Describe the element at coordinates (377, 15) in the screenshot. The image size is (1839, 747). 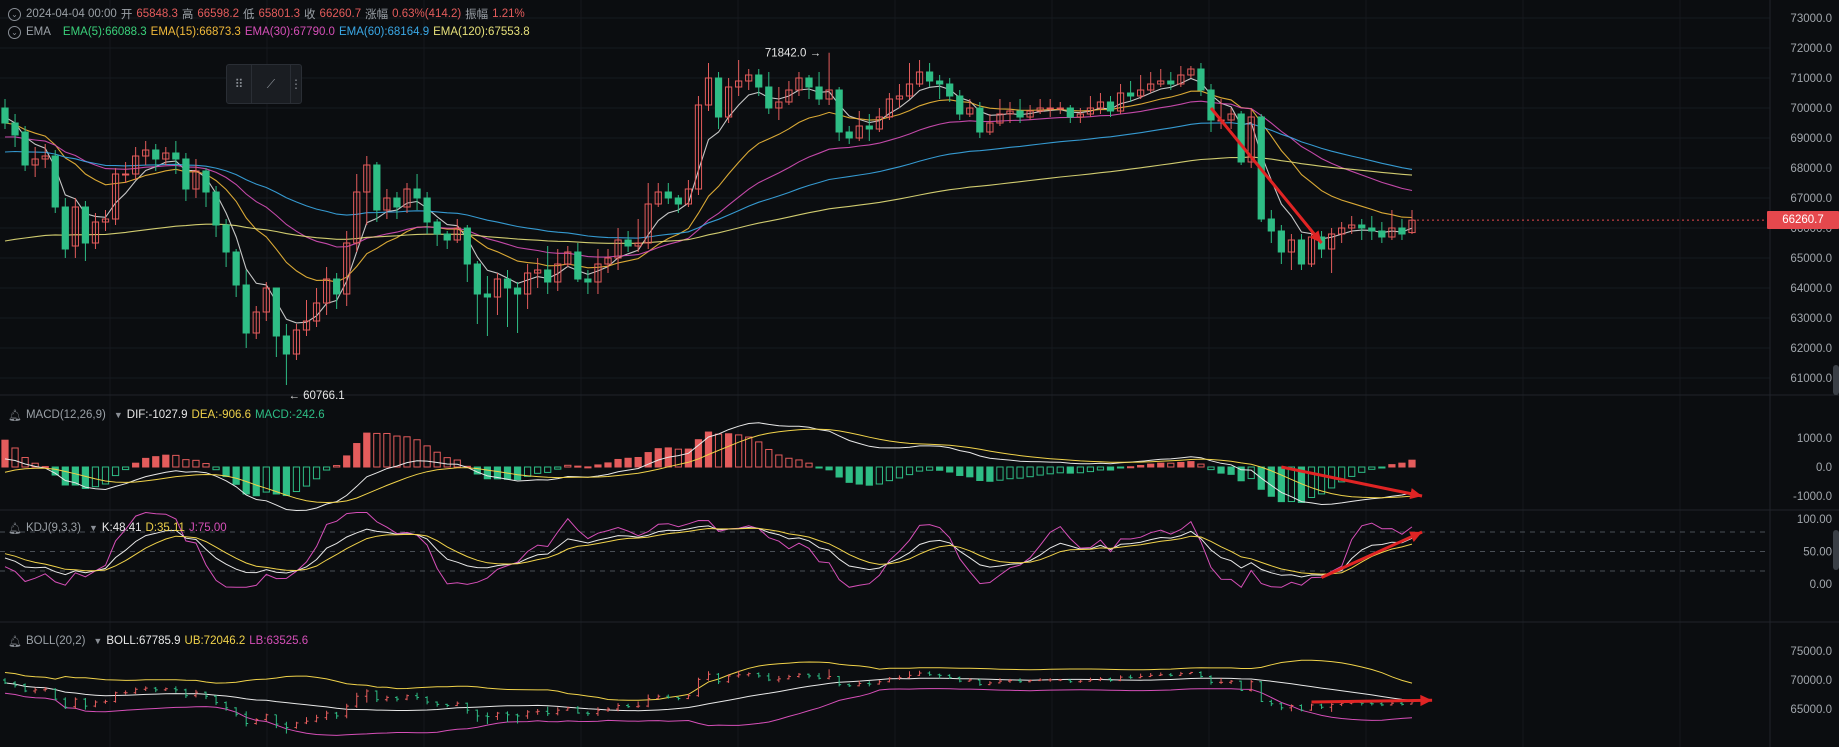
I see `change-label: 涨幅` at that location.